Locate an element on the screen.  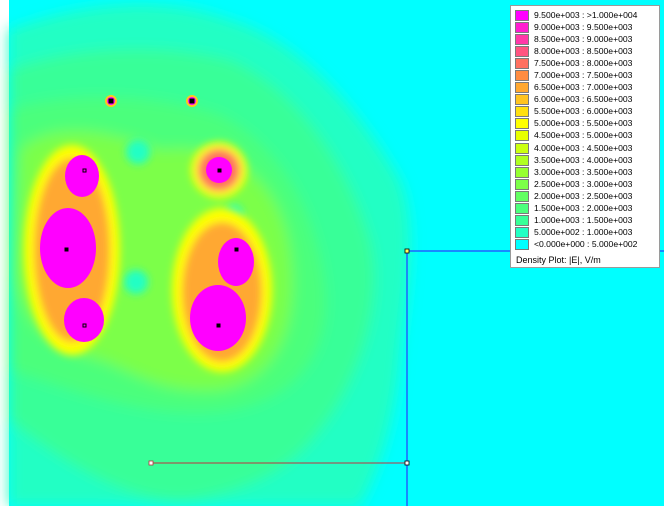
legend-entry: 3.500e+003 : 4.000e+003 is located at coordinates (585, 160).